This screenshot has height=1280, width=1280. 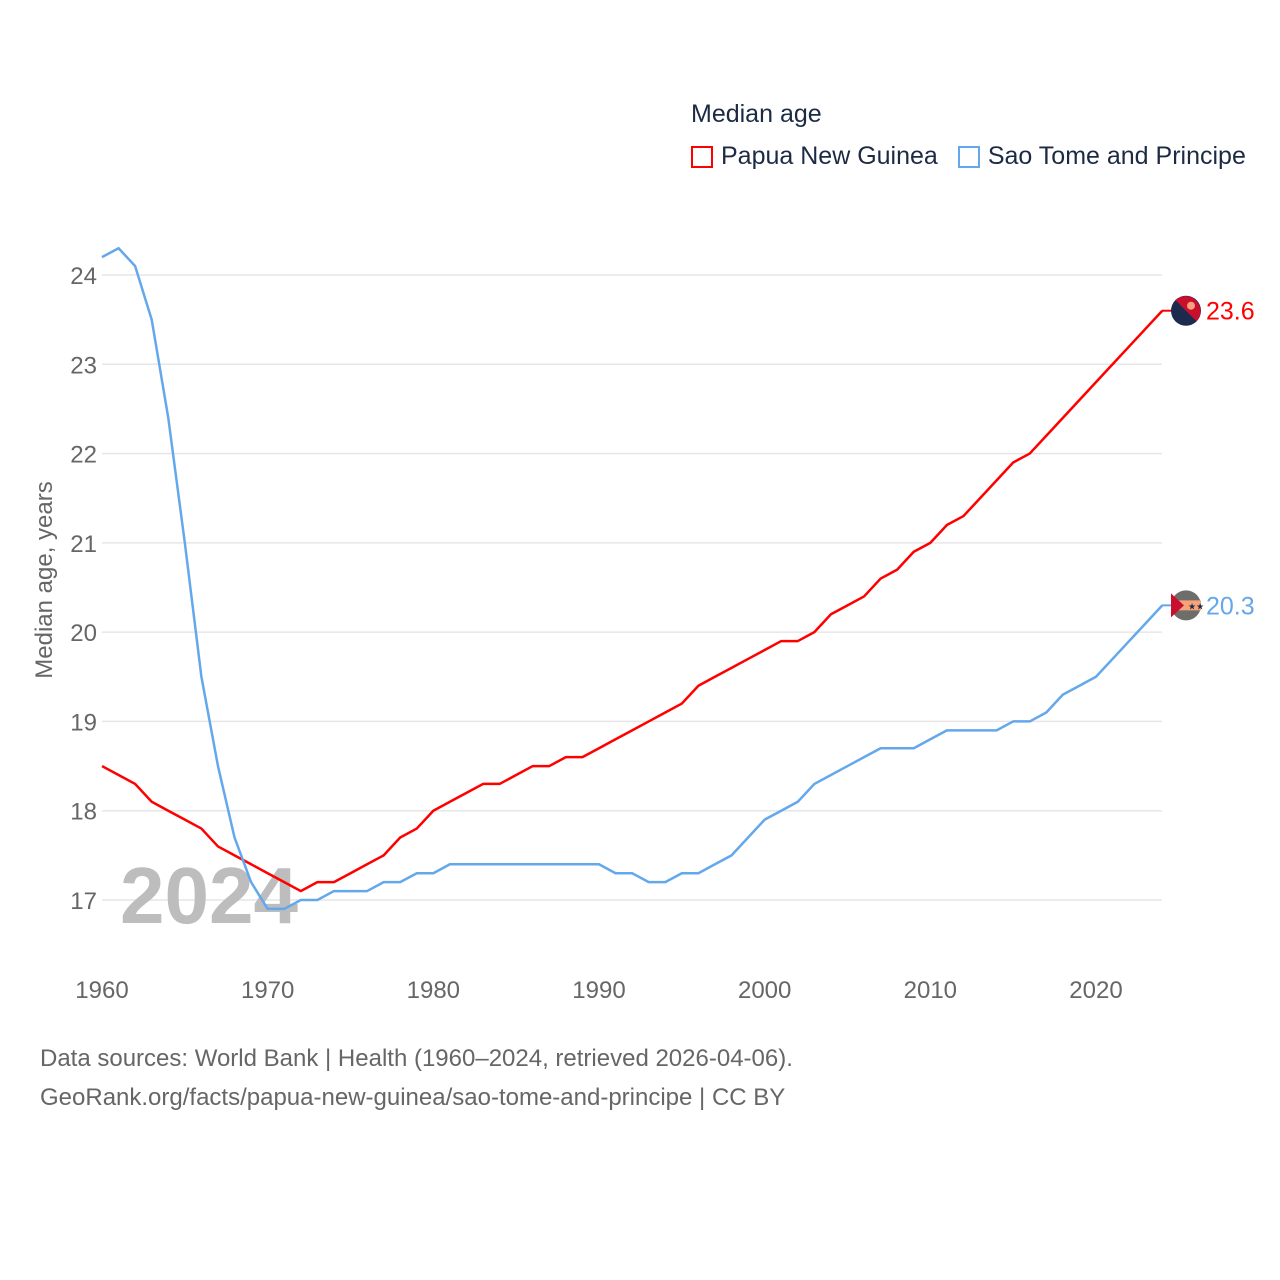 I want to click on x-tick-label: 1990, so click(x=598, y=990).